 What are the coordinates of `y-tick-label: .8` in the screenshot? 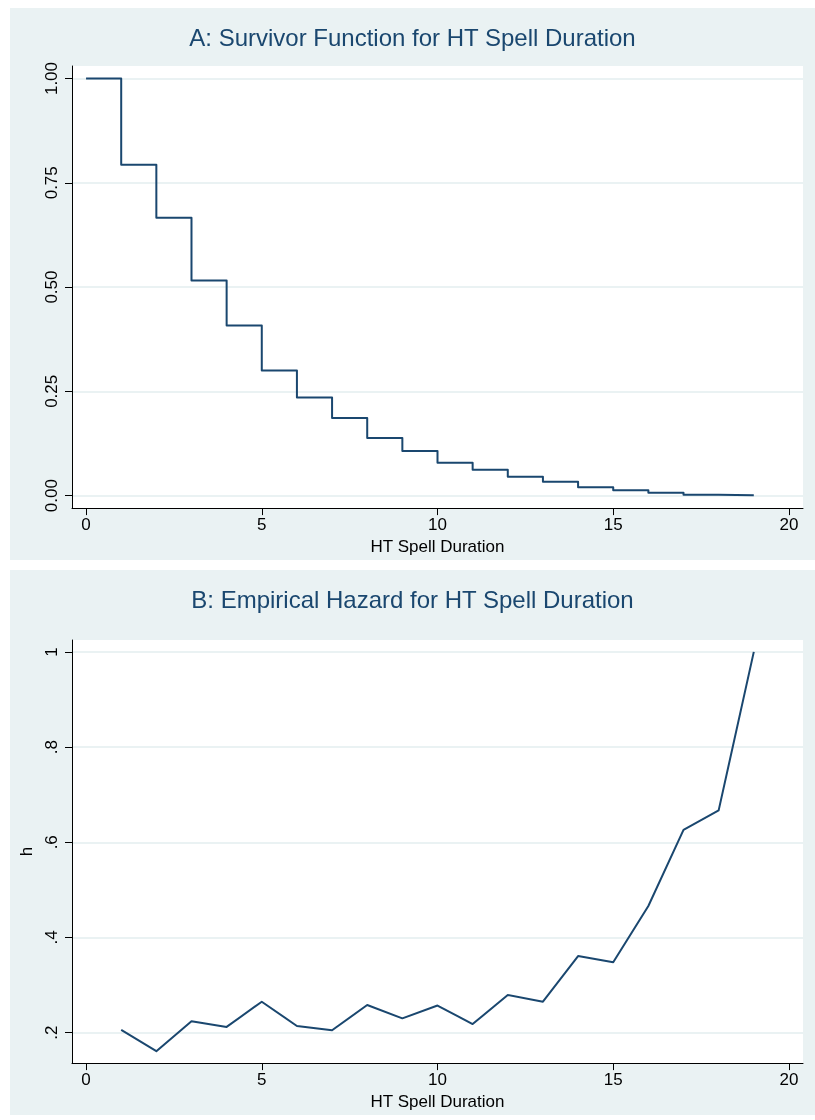 It's located at (51, 747).